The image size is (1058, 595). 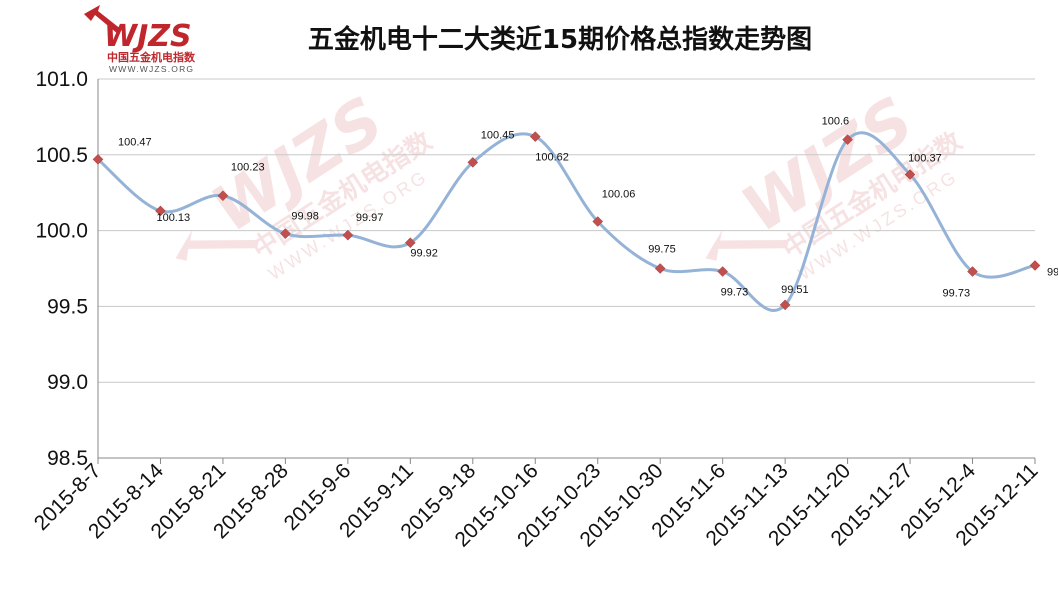 I want to click on data-label: 100.13, so click(x=173, y=218).